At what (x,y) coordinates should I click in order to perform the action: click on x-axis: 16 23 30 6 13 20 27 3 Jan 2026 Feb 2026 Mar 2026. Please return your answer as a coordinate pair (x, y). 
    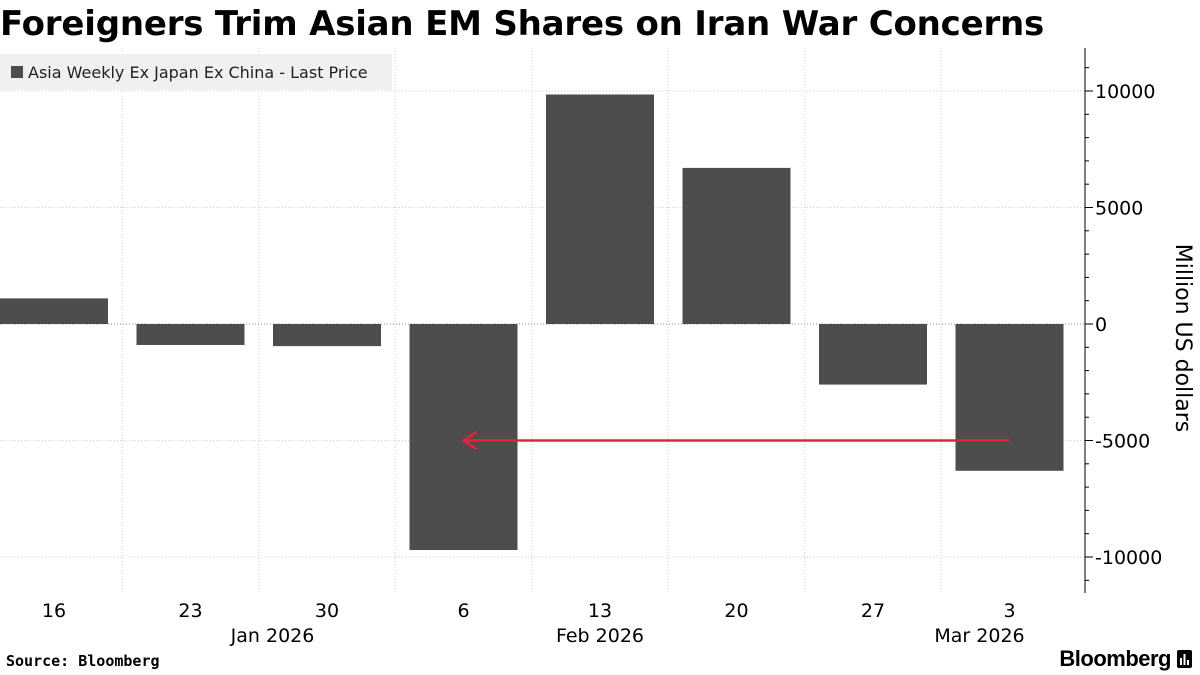
    Looking at the image, I should click on (533, 623).